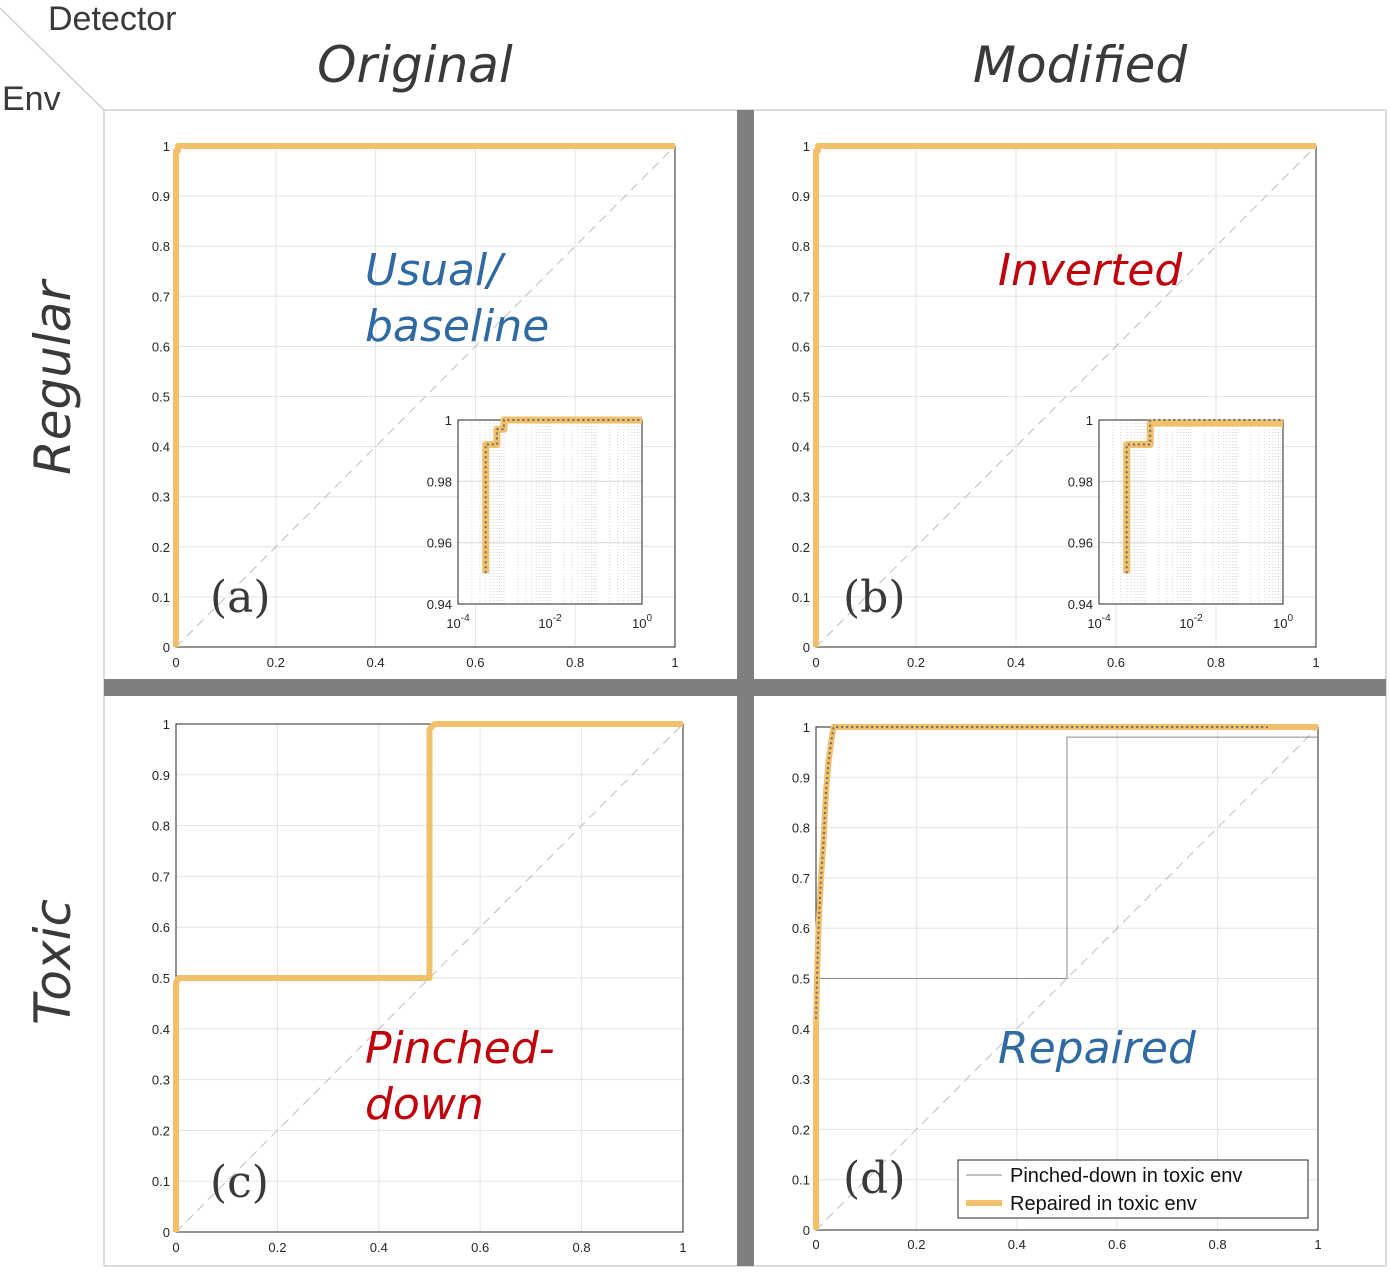 This screenshot has width=1390, height=1275. Describe the element at coordinates (415, 65) in the screenshot. I see `column-header-original: Original` at that location.